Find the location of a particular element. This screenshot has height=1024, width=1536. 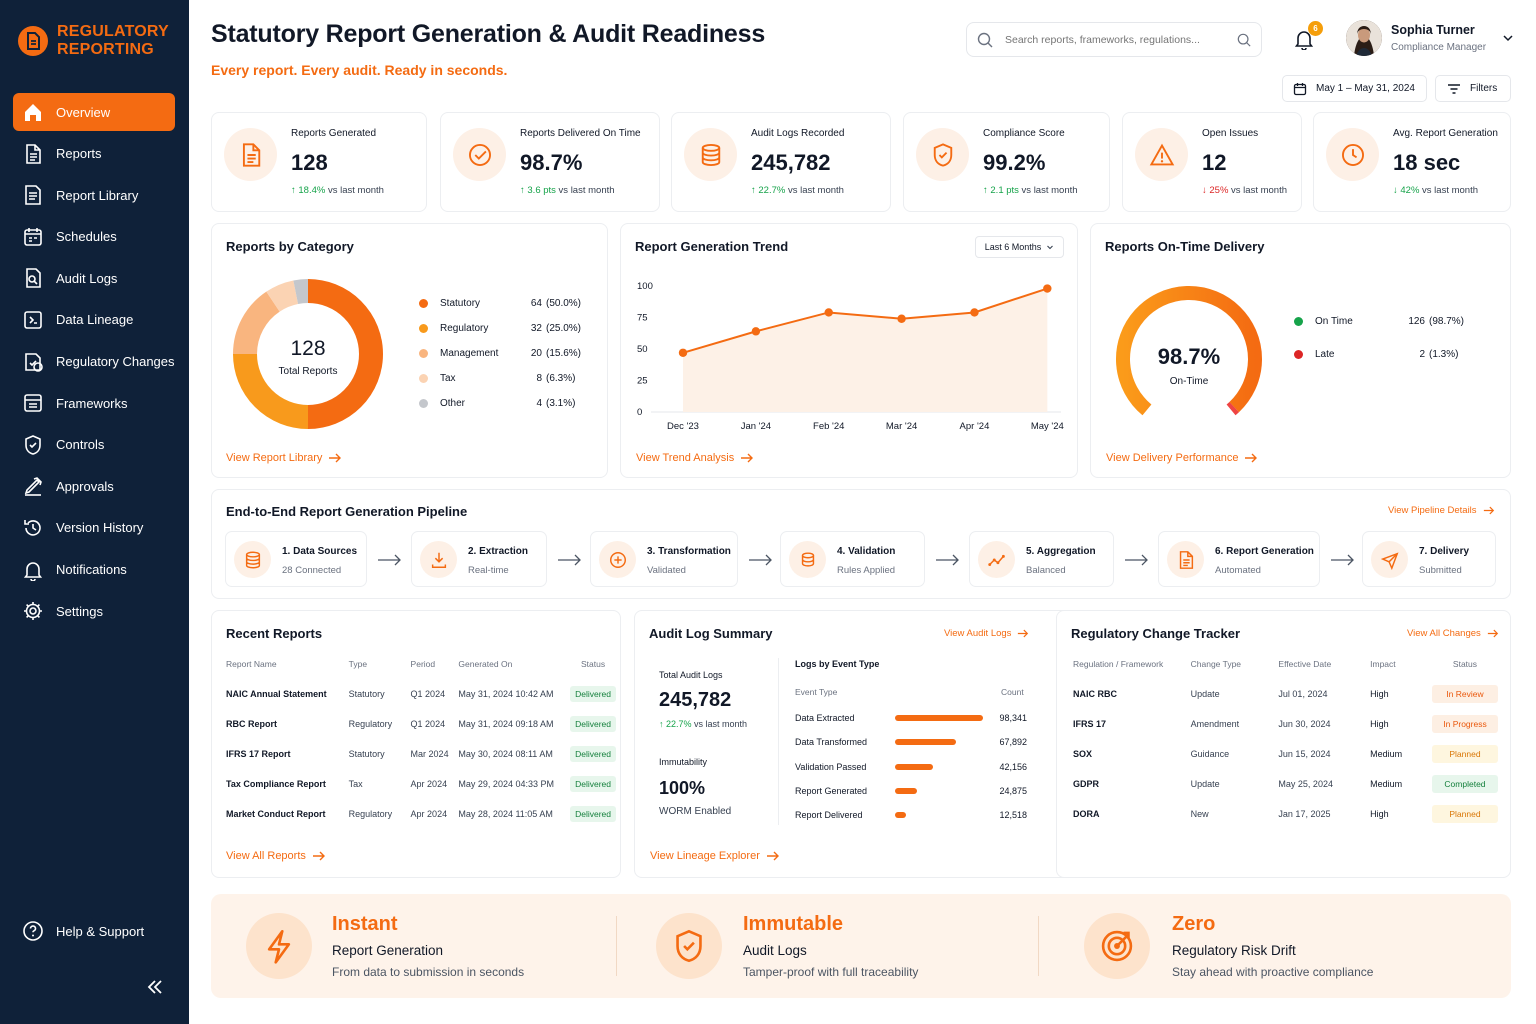

kpi-value: 128 is located at coordinates (309, 162).